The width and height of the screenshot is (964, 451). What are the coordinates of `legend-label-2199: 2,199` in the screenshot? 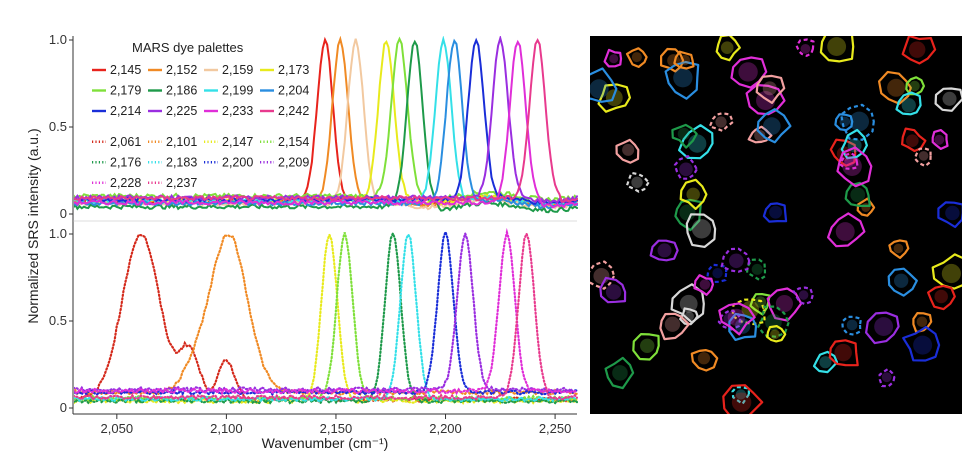 It's located at (237, 91).